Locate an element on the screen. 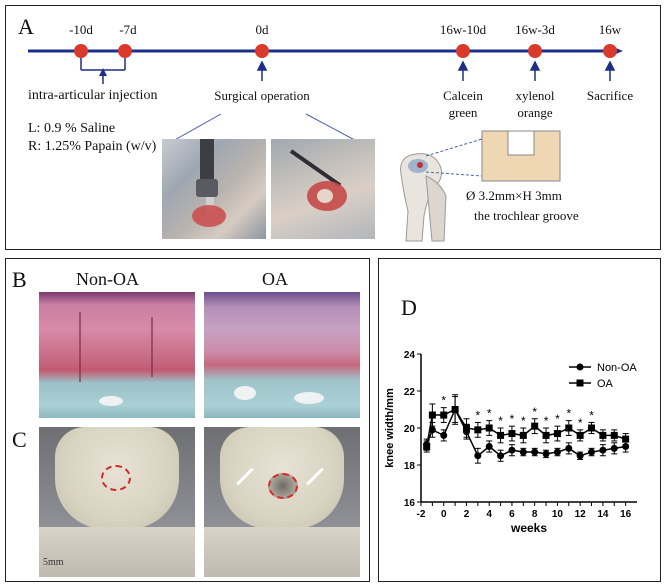 The height and width of the screenshot is (587, 667). timeline-markers is located at coordinates (345, 51).